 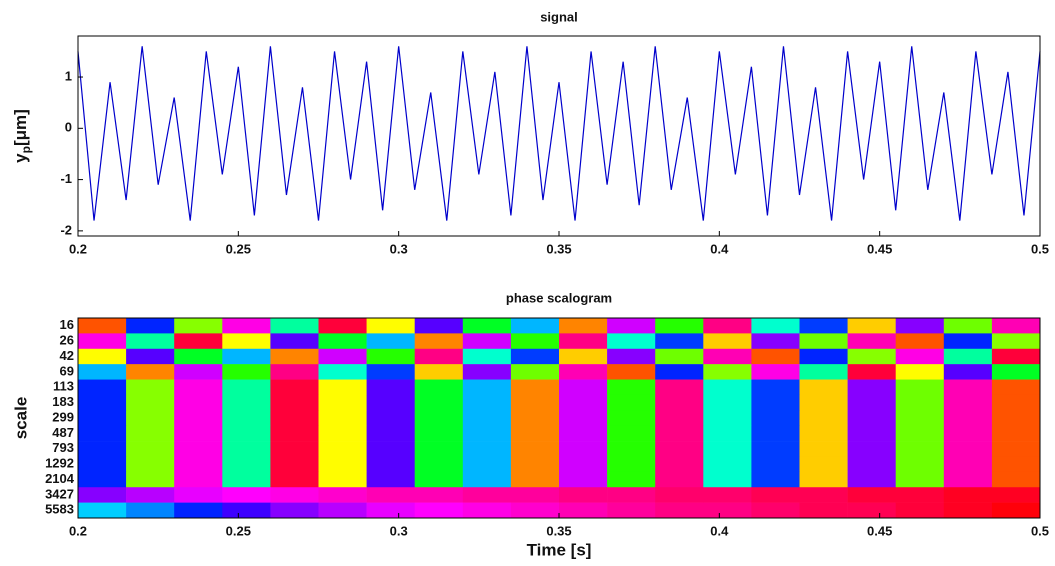 I want to click on x-tick-label: 0.45, so click(x=879, y=530).